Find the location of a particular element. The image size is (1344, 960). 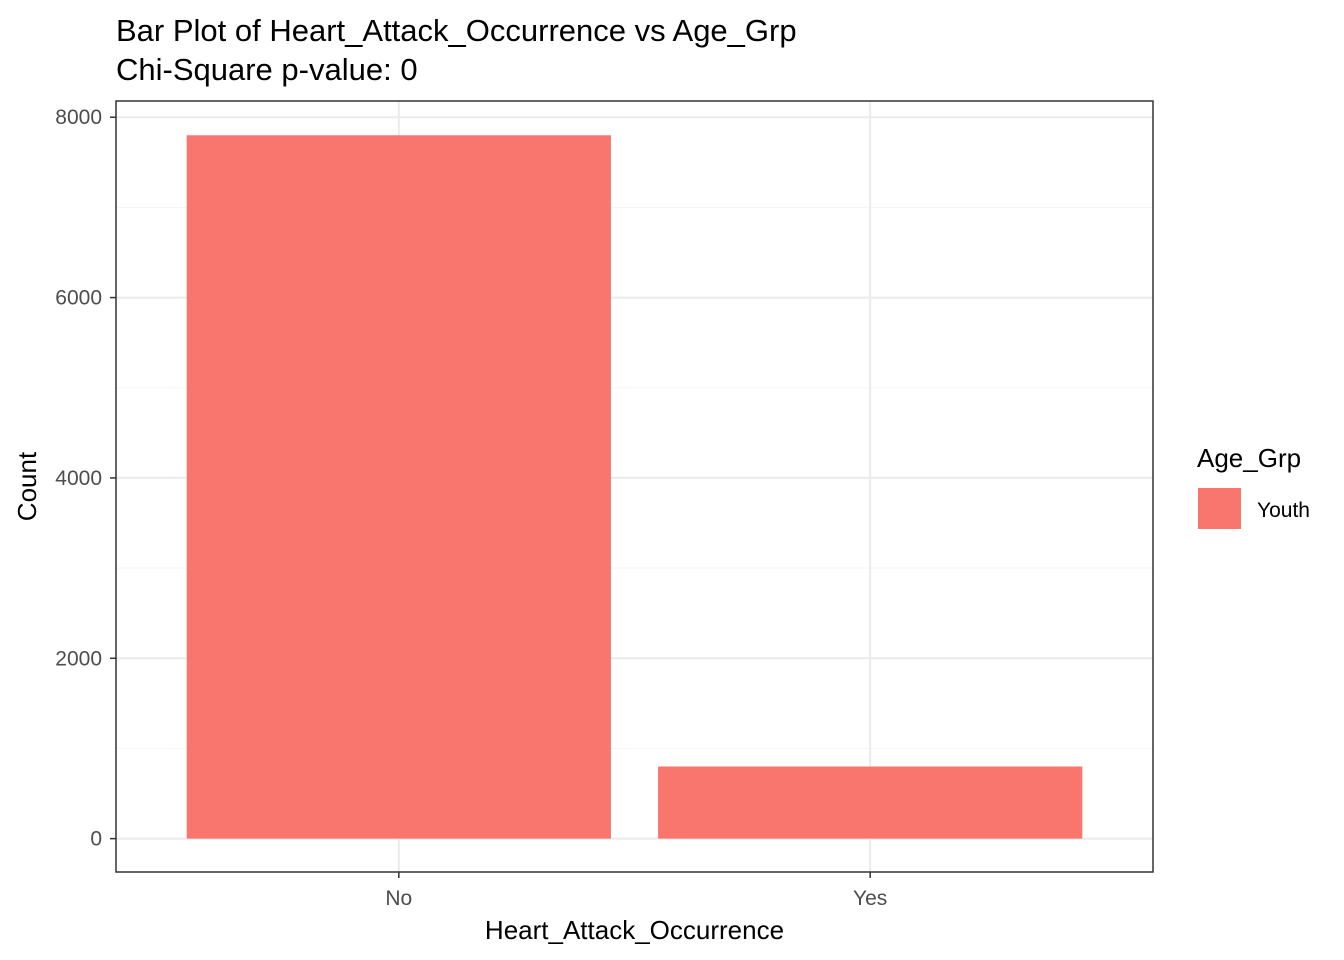

y-tick-label: 4000 is located at coordinates (78, 478).